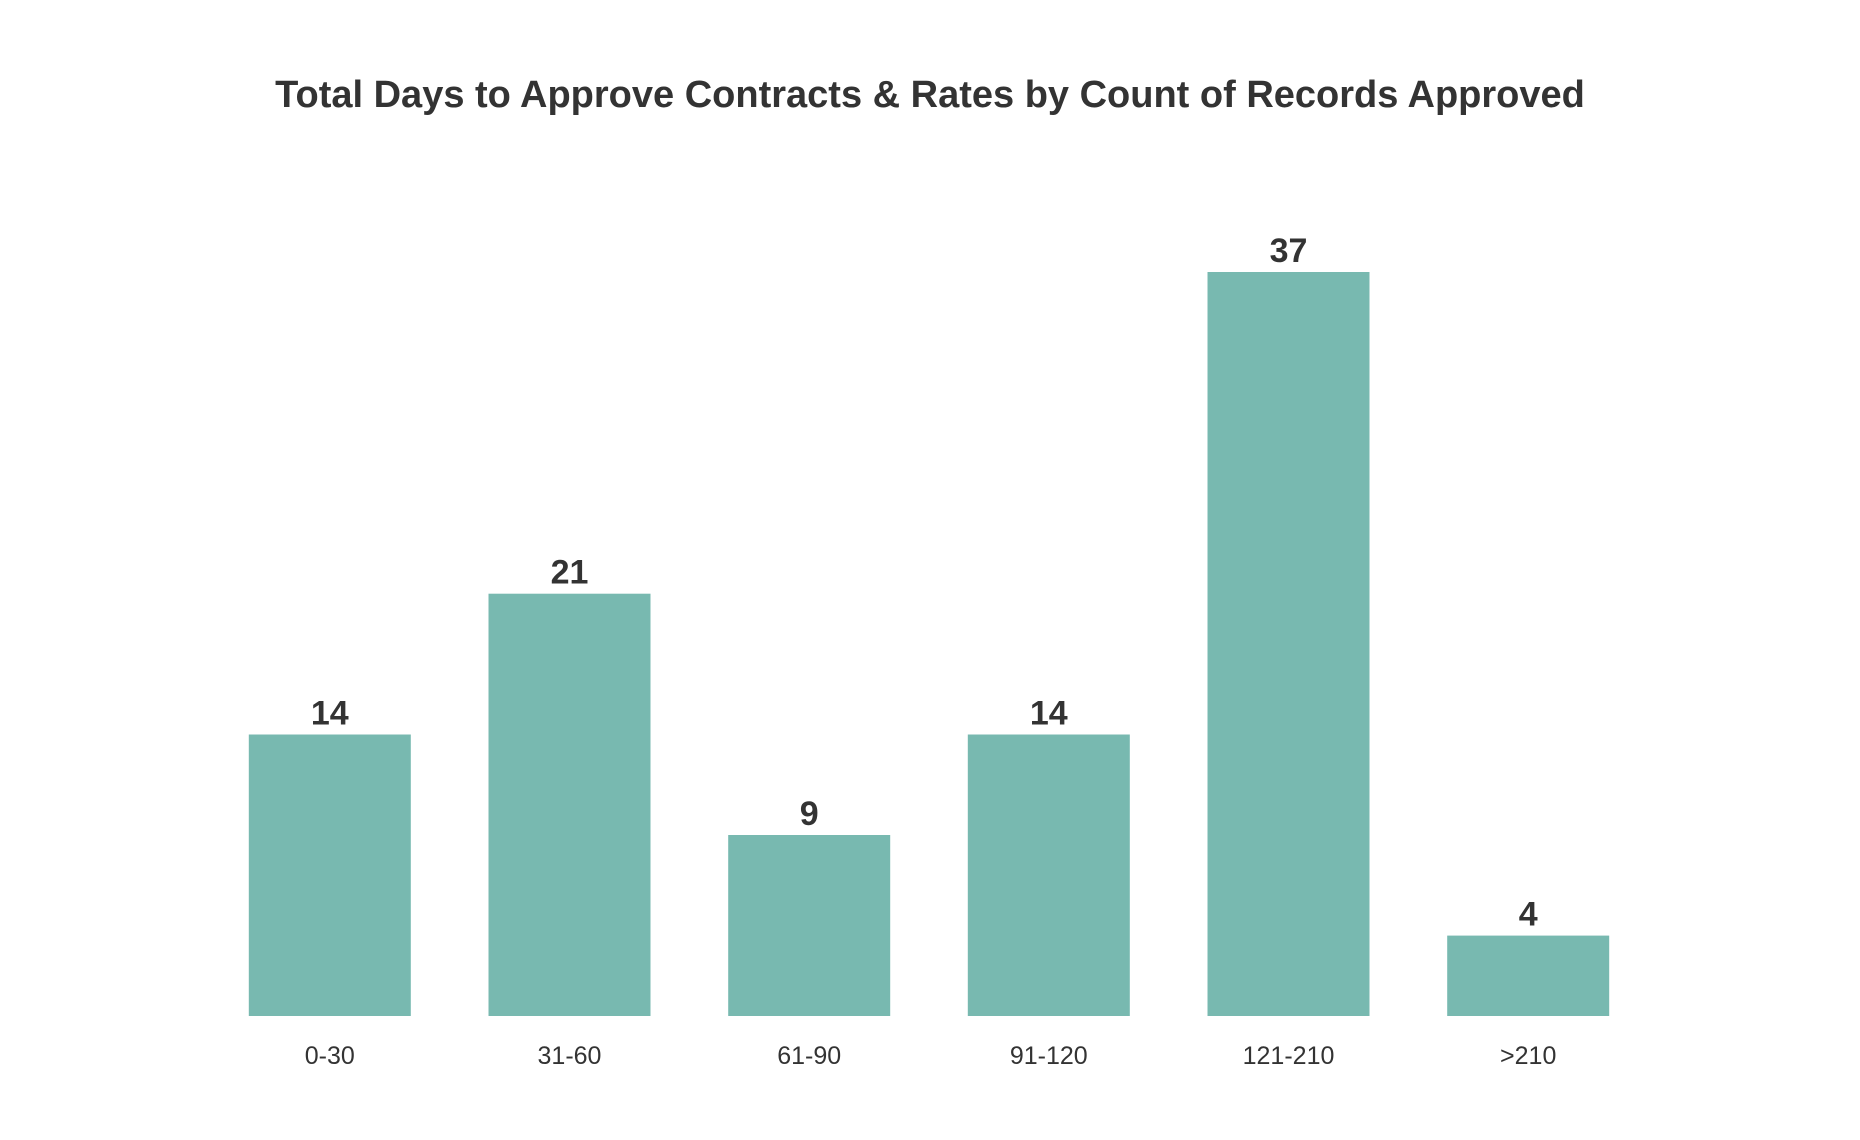 Image resolution: width=1860 pixels, height=1140 pixels. What do you see at coordinates (330, 714) in the screenshot?
I see `data-label-0: 14` at bounding box center [330, 714].